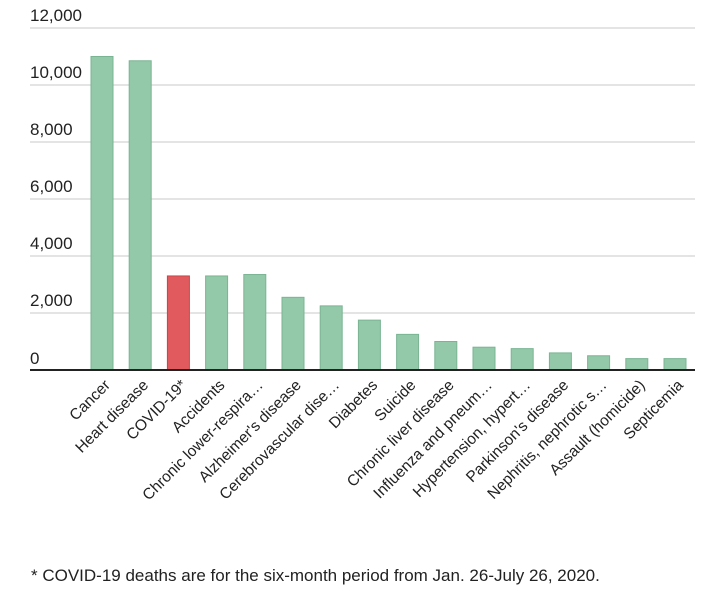 The image size is (715, 591). What do you see at coordinates (51, 243) in the screenshot?
I see `y-tick-label: 4,000` at bounding box center [51, 243].